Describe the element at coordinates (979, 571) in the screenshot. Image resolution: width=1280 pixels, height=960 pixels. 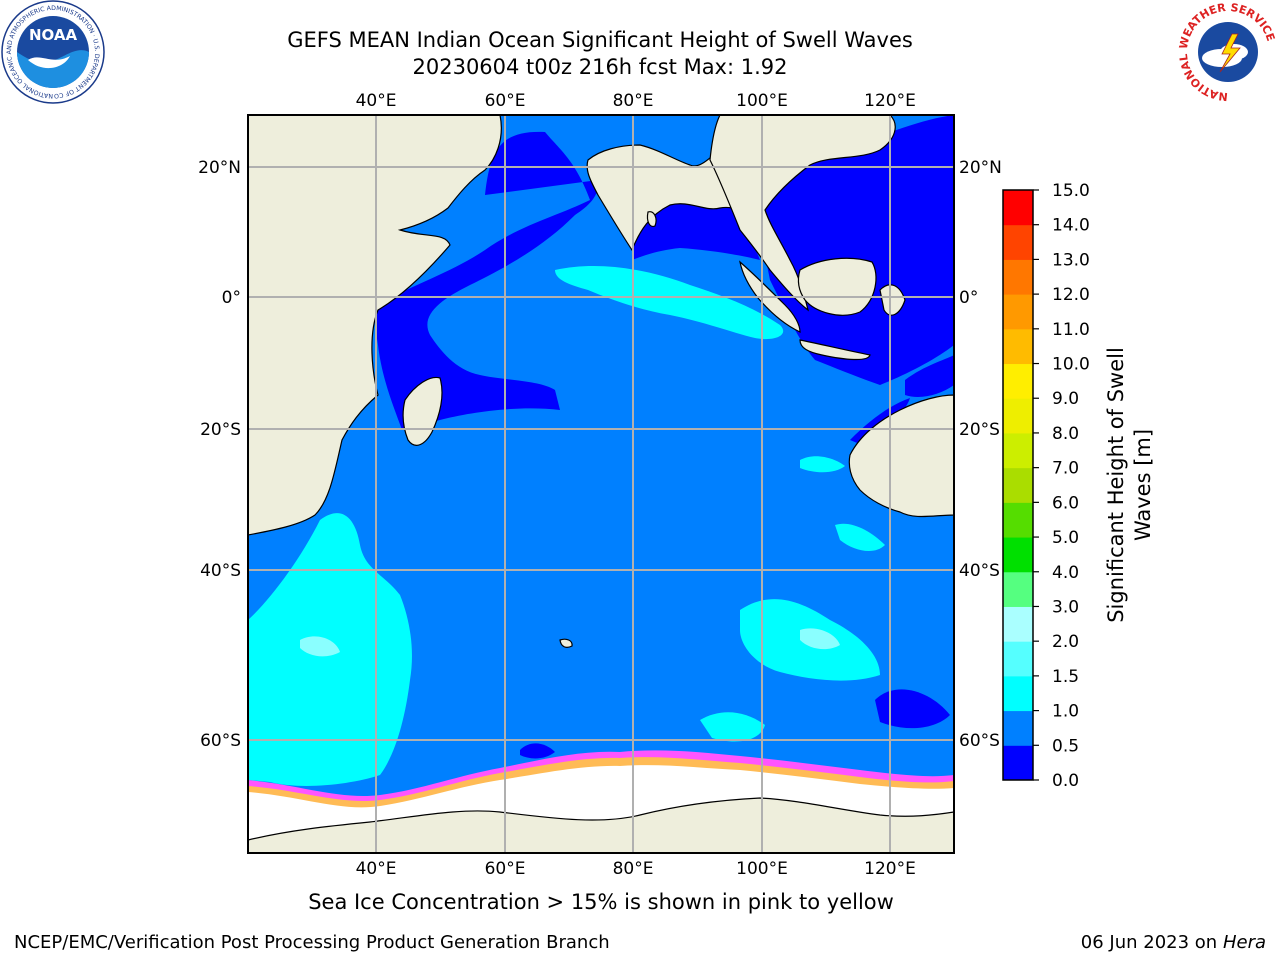
I see `lat-label-right: 40°S` at that location.